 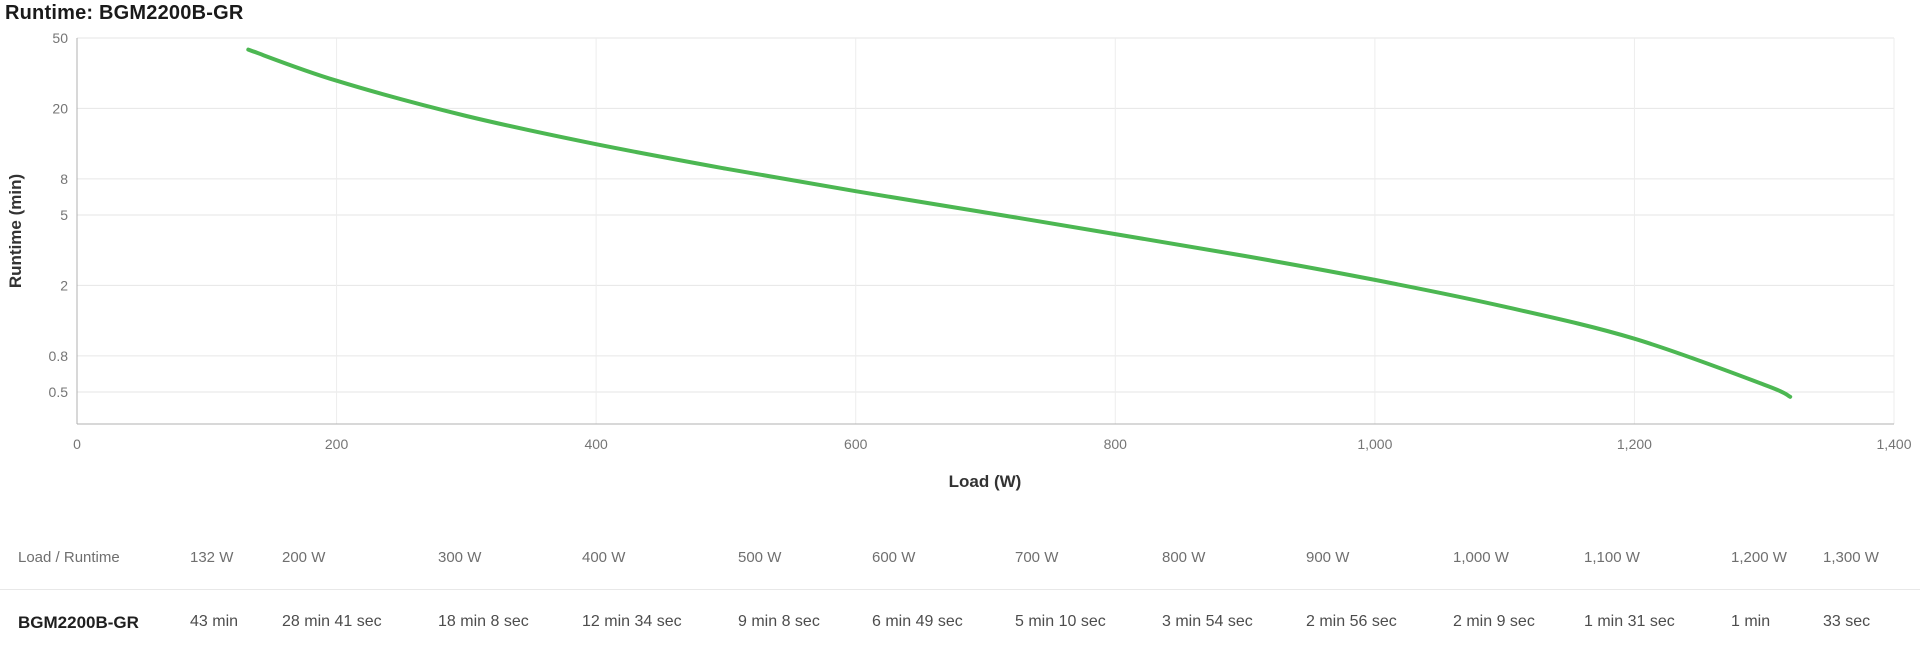 I want to click on table-runtime-value-12: 1 min, so click(x=1751, y=621).